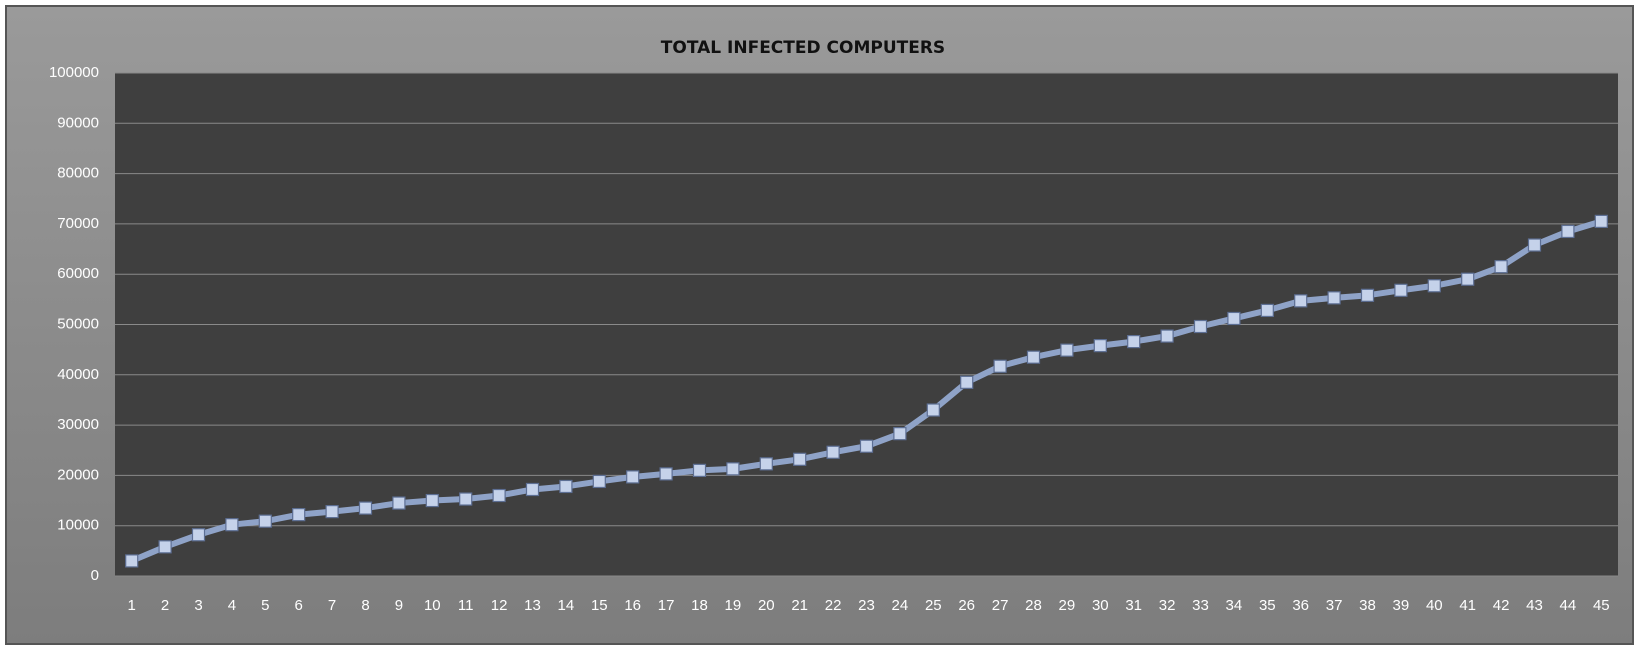 The height and width of the screenshot is (650, 1639). What do you see at coordinates (78, 122) in the screenshot?
I see `y-tick-label: 90000` at bounding box center [78, 122].